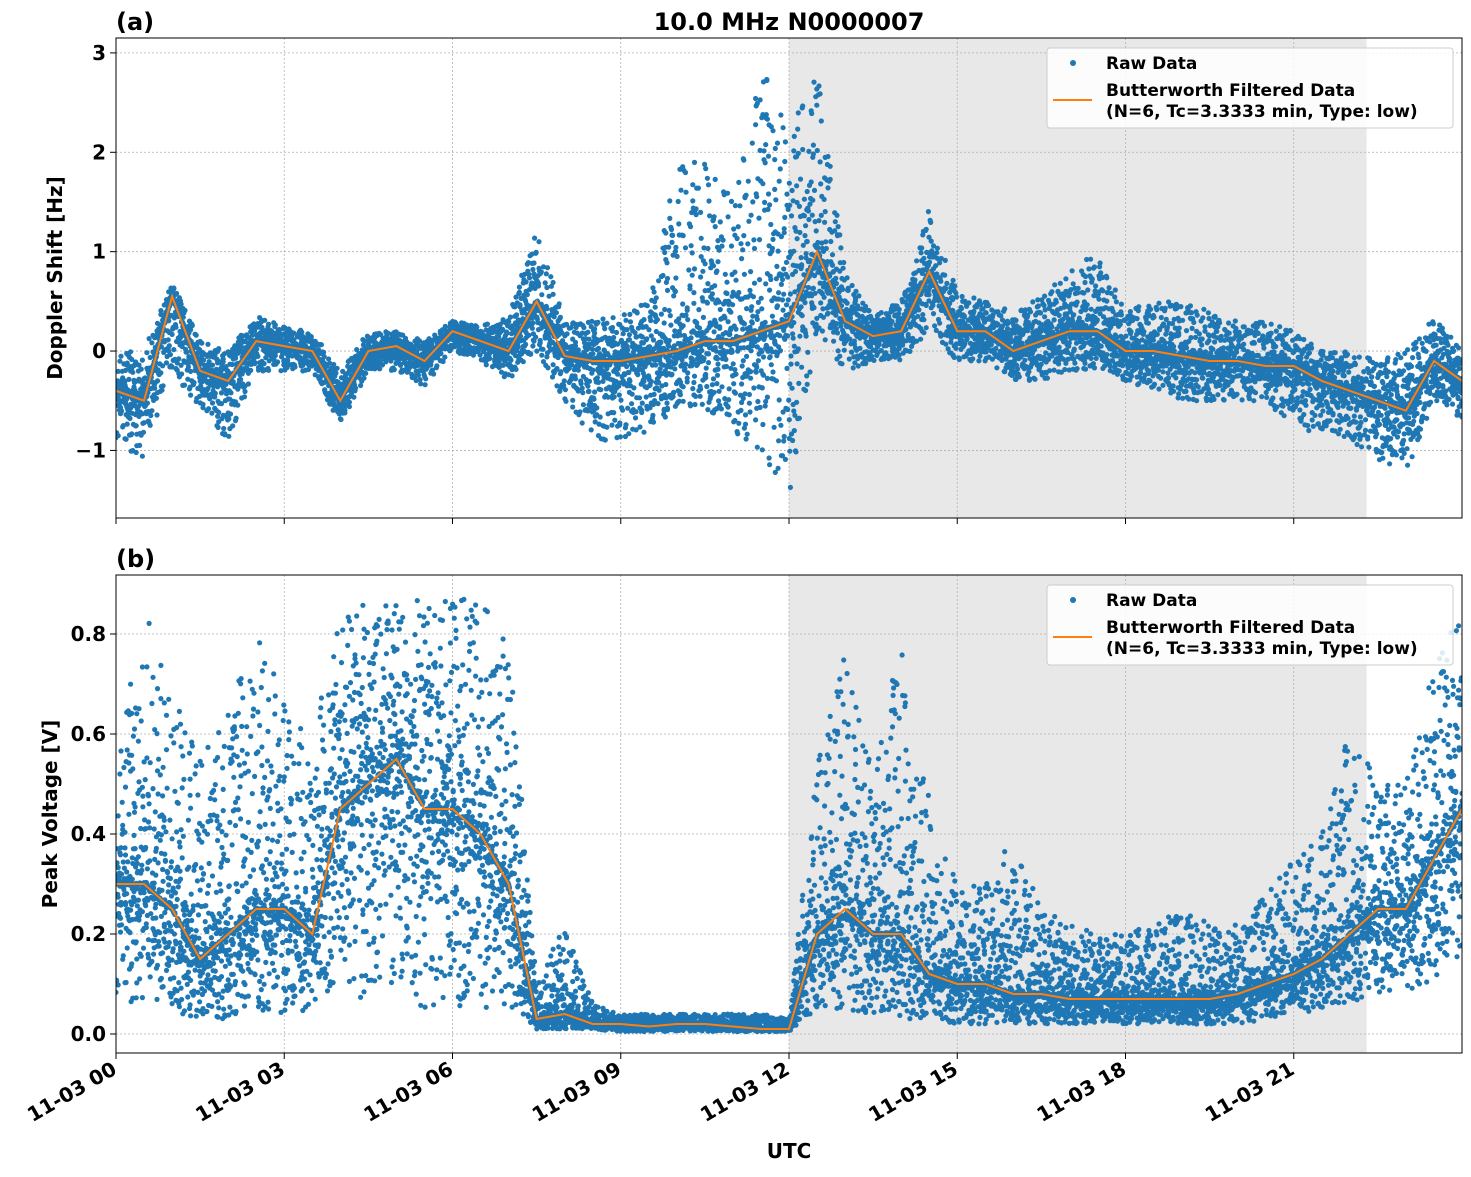  Describe the element at coordinates (90, 450) in the screenshot. I see `y-tick-label: −1` at that location.